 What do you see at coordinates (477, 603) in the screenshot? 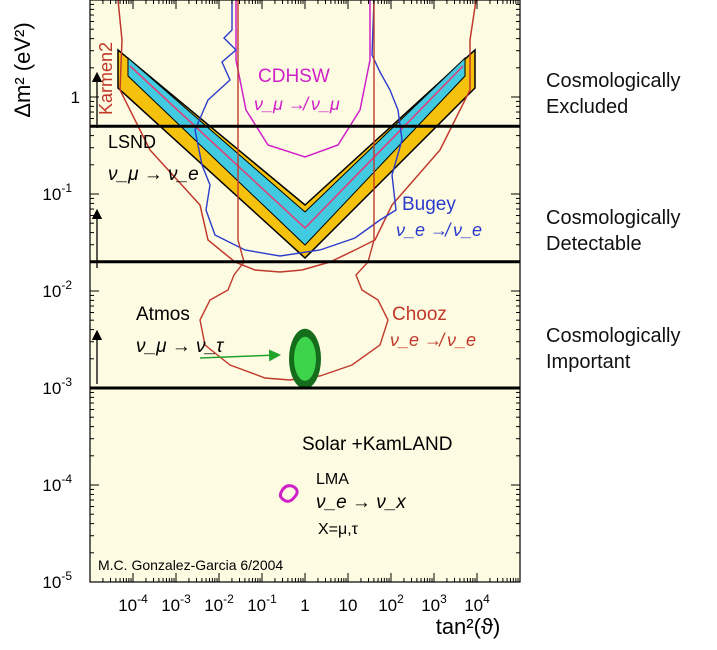
I see `x-tick-label: 10⁴` at bounding box center [477, 603].